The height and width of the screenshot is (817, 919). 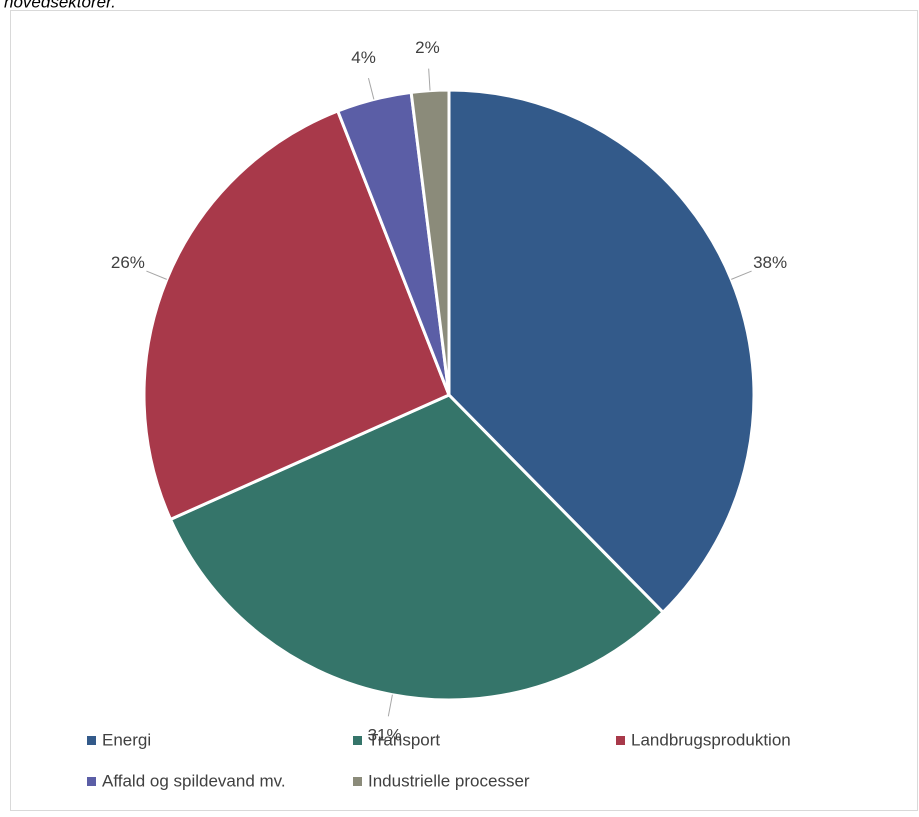 I want to click on data-label: 31%, so click(x=385, y=734).